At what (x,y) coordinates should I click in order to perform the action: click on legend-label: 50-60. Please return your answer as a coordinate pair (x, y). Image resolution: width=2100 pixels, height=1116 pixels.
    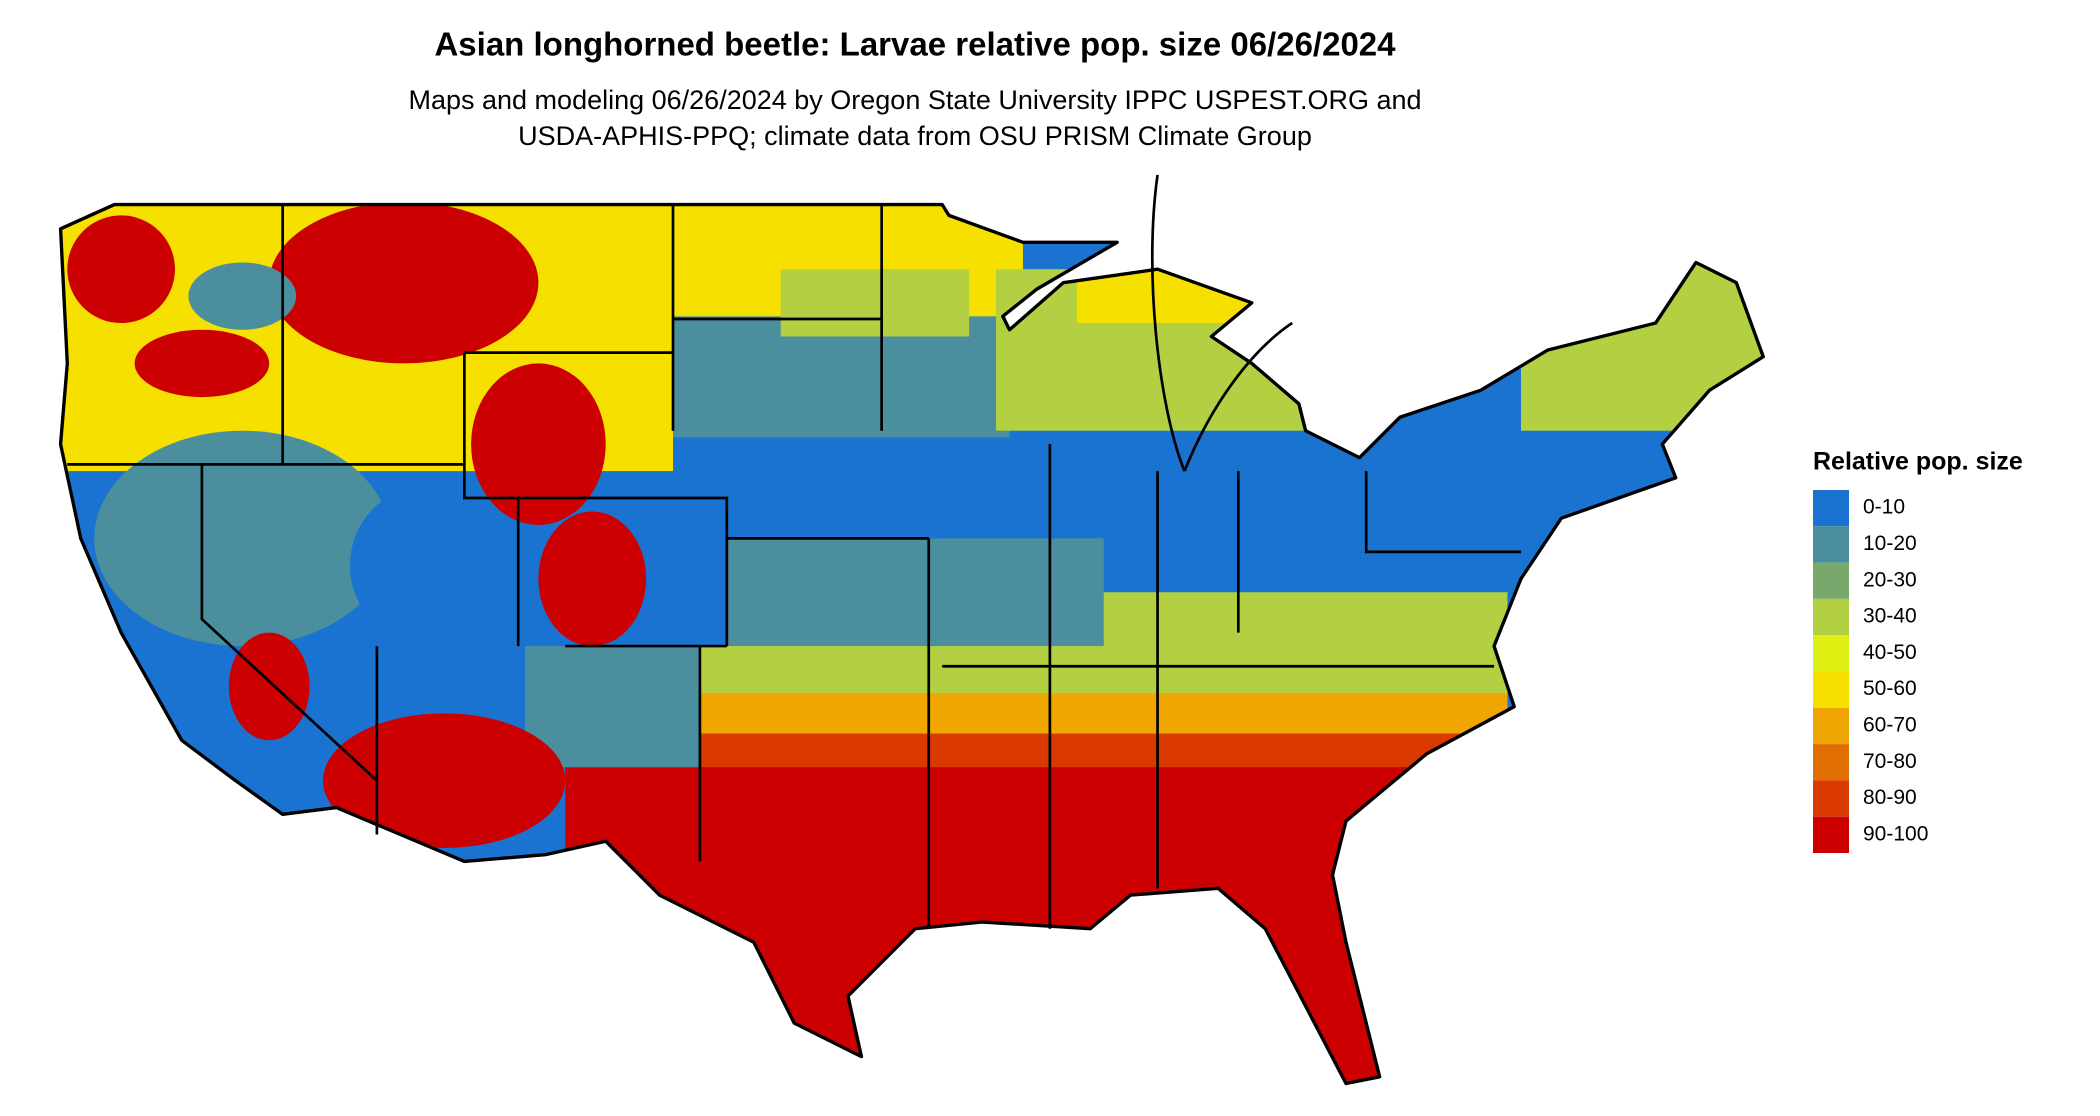
    Looking at the image, I should click on (1890, 688).